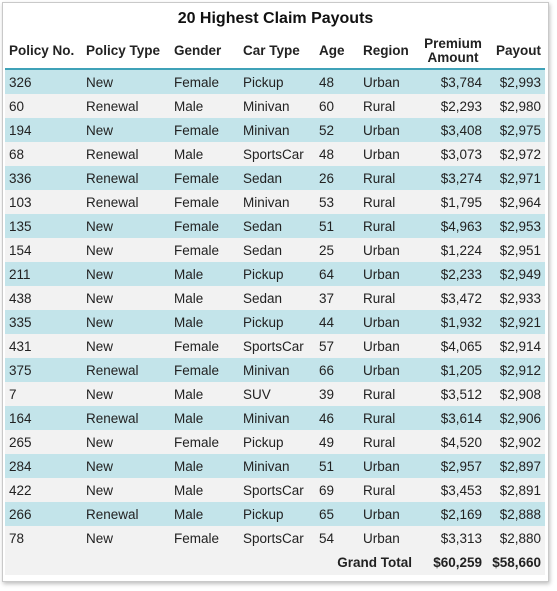  What do you see at coordinates (515, 130) in the screenshot?
I see `cell-payout: $2,975` at bounding box center [515, 130].